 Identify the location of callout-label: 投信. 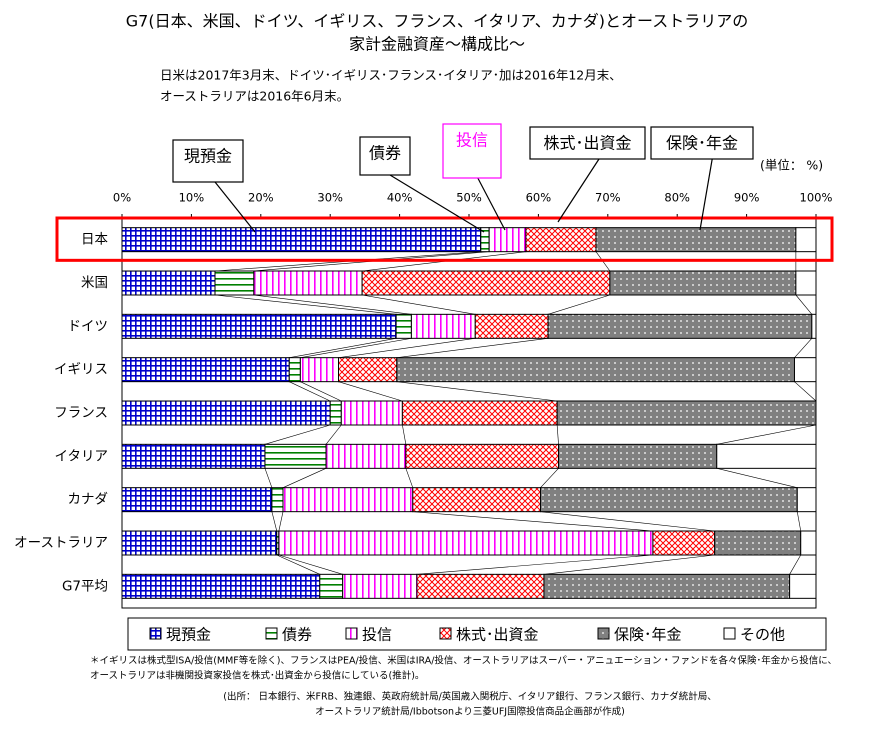
(472, 140).